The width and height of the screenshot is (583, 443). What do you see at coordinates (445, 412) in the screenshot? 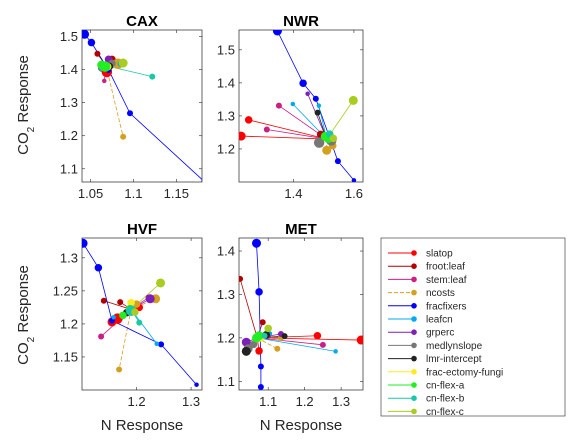
I see `legend-label: cn-flex-c` at bounding box center [445, 412].